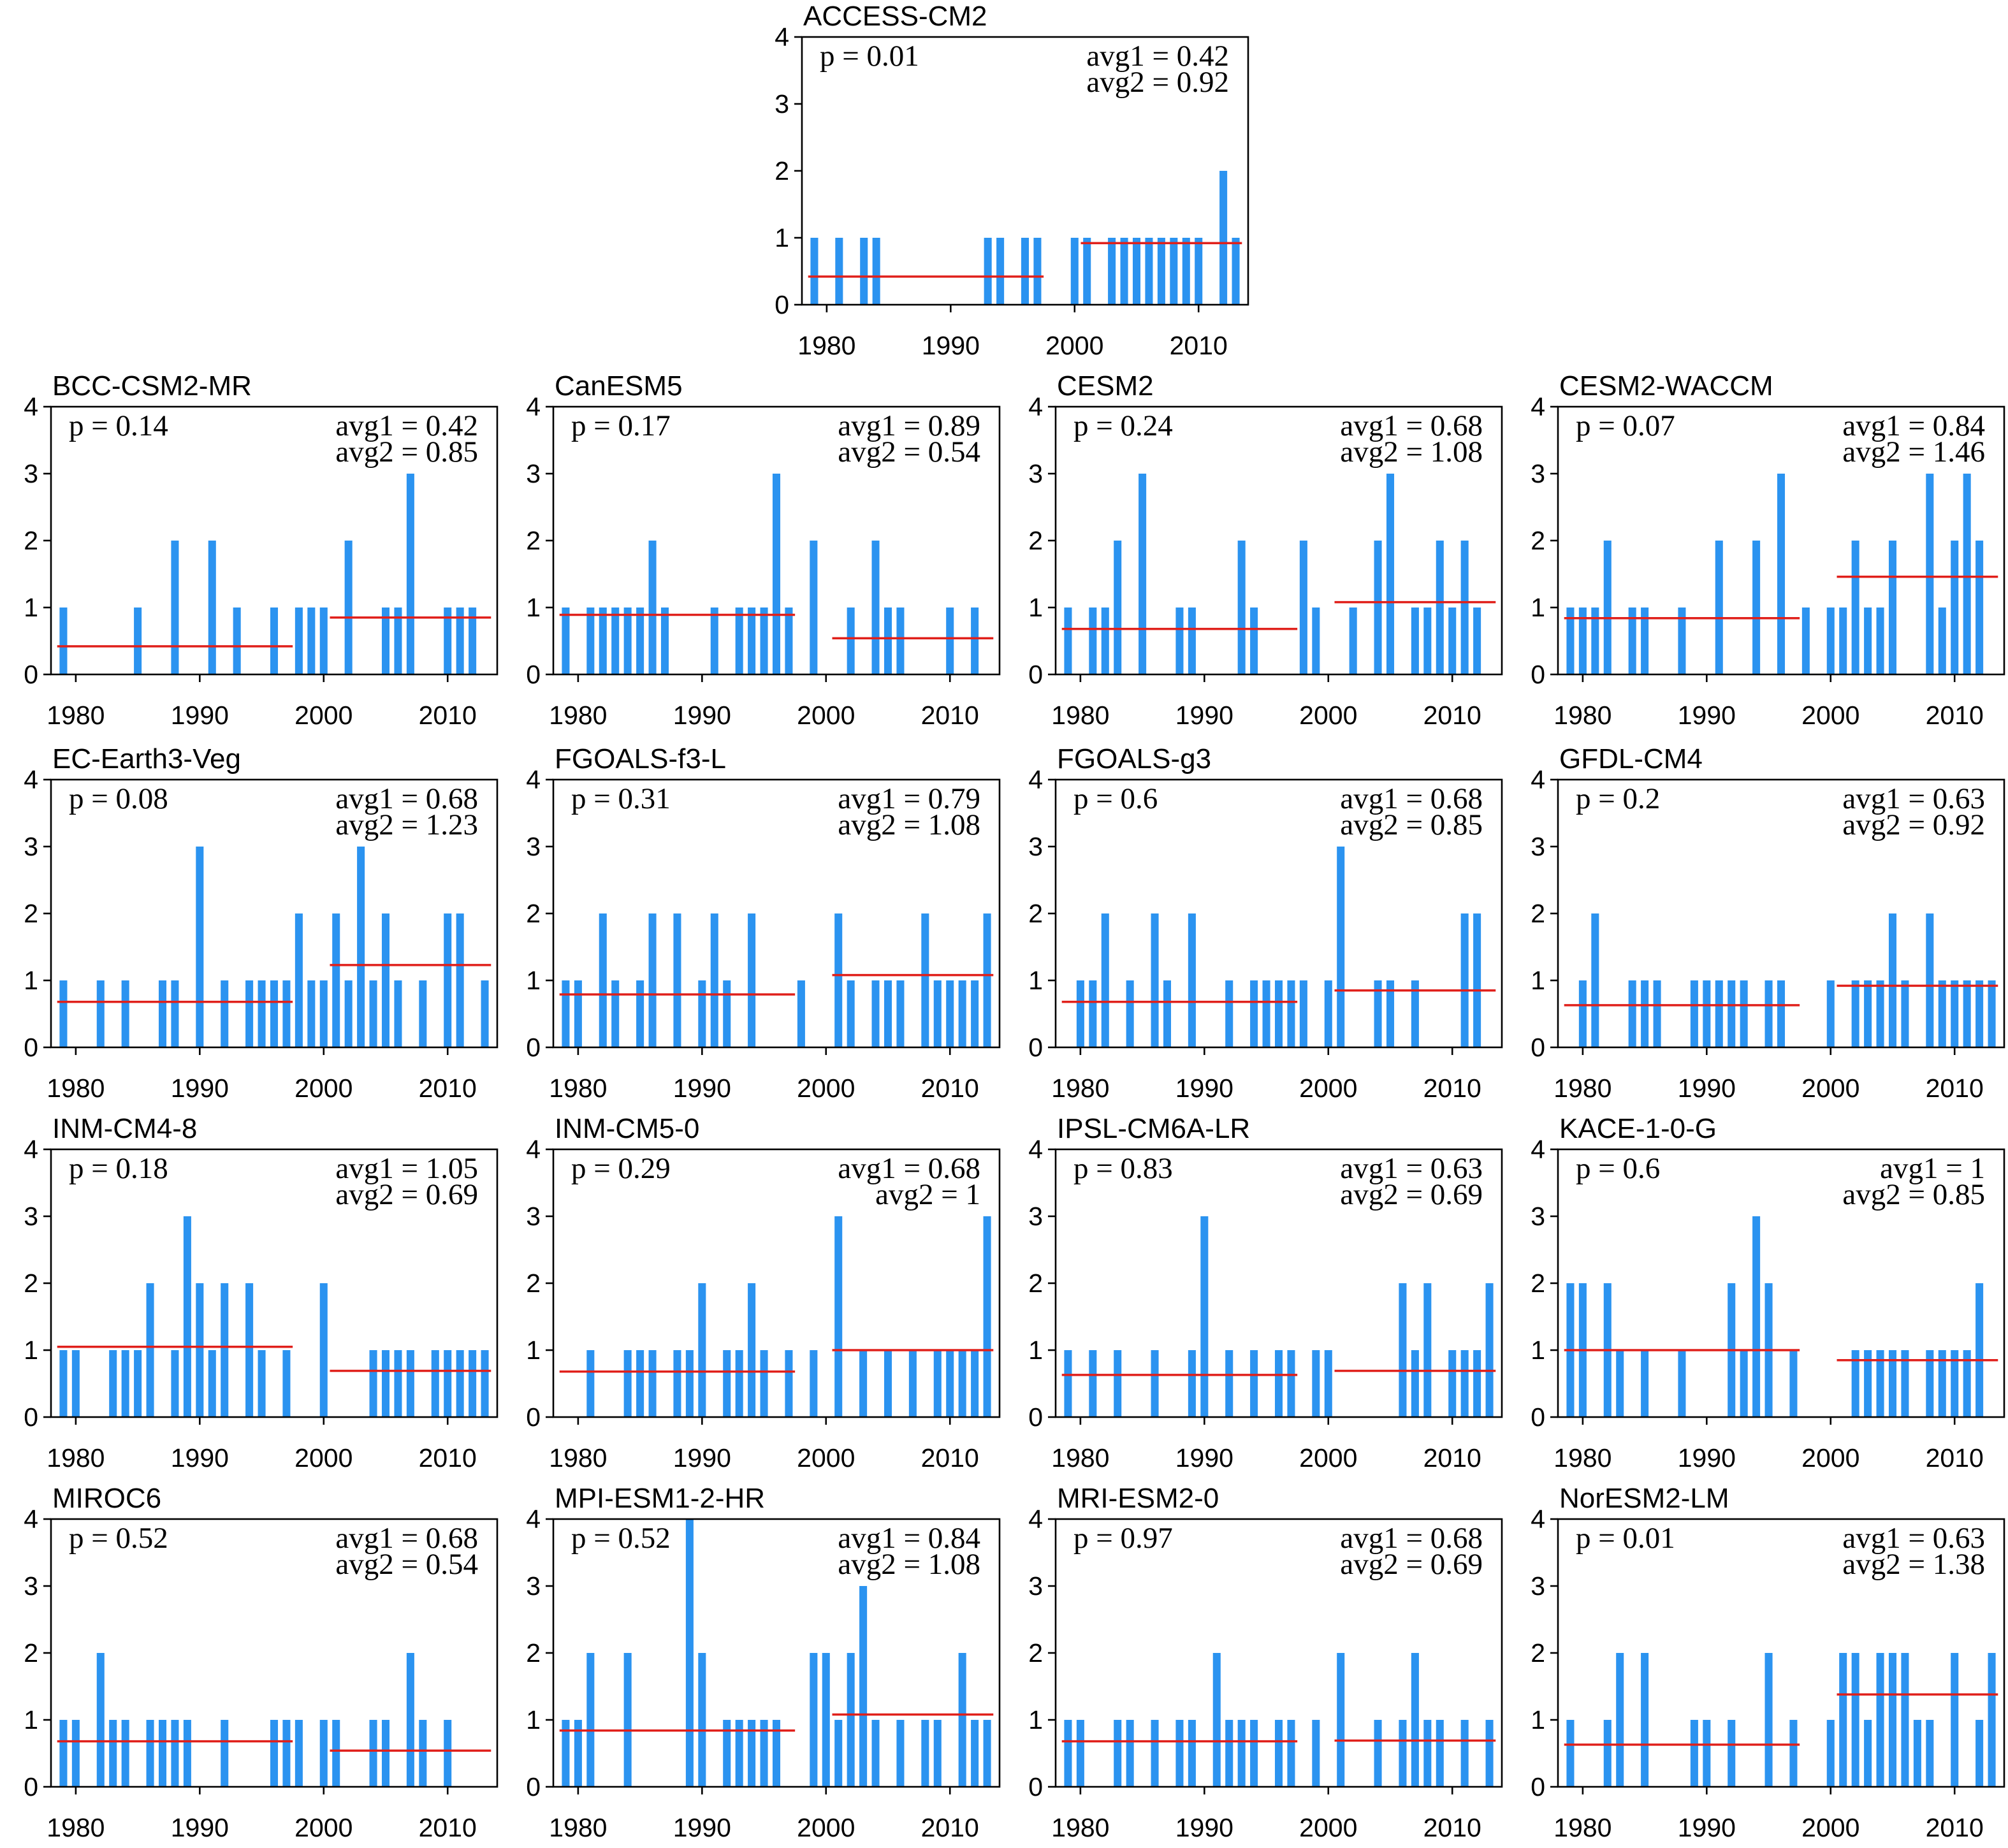 This screenshot has width=2008, height=1848. I want to click on panel-title: BCC-CSM2-MR, so click(152, 386).